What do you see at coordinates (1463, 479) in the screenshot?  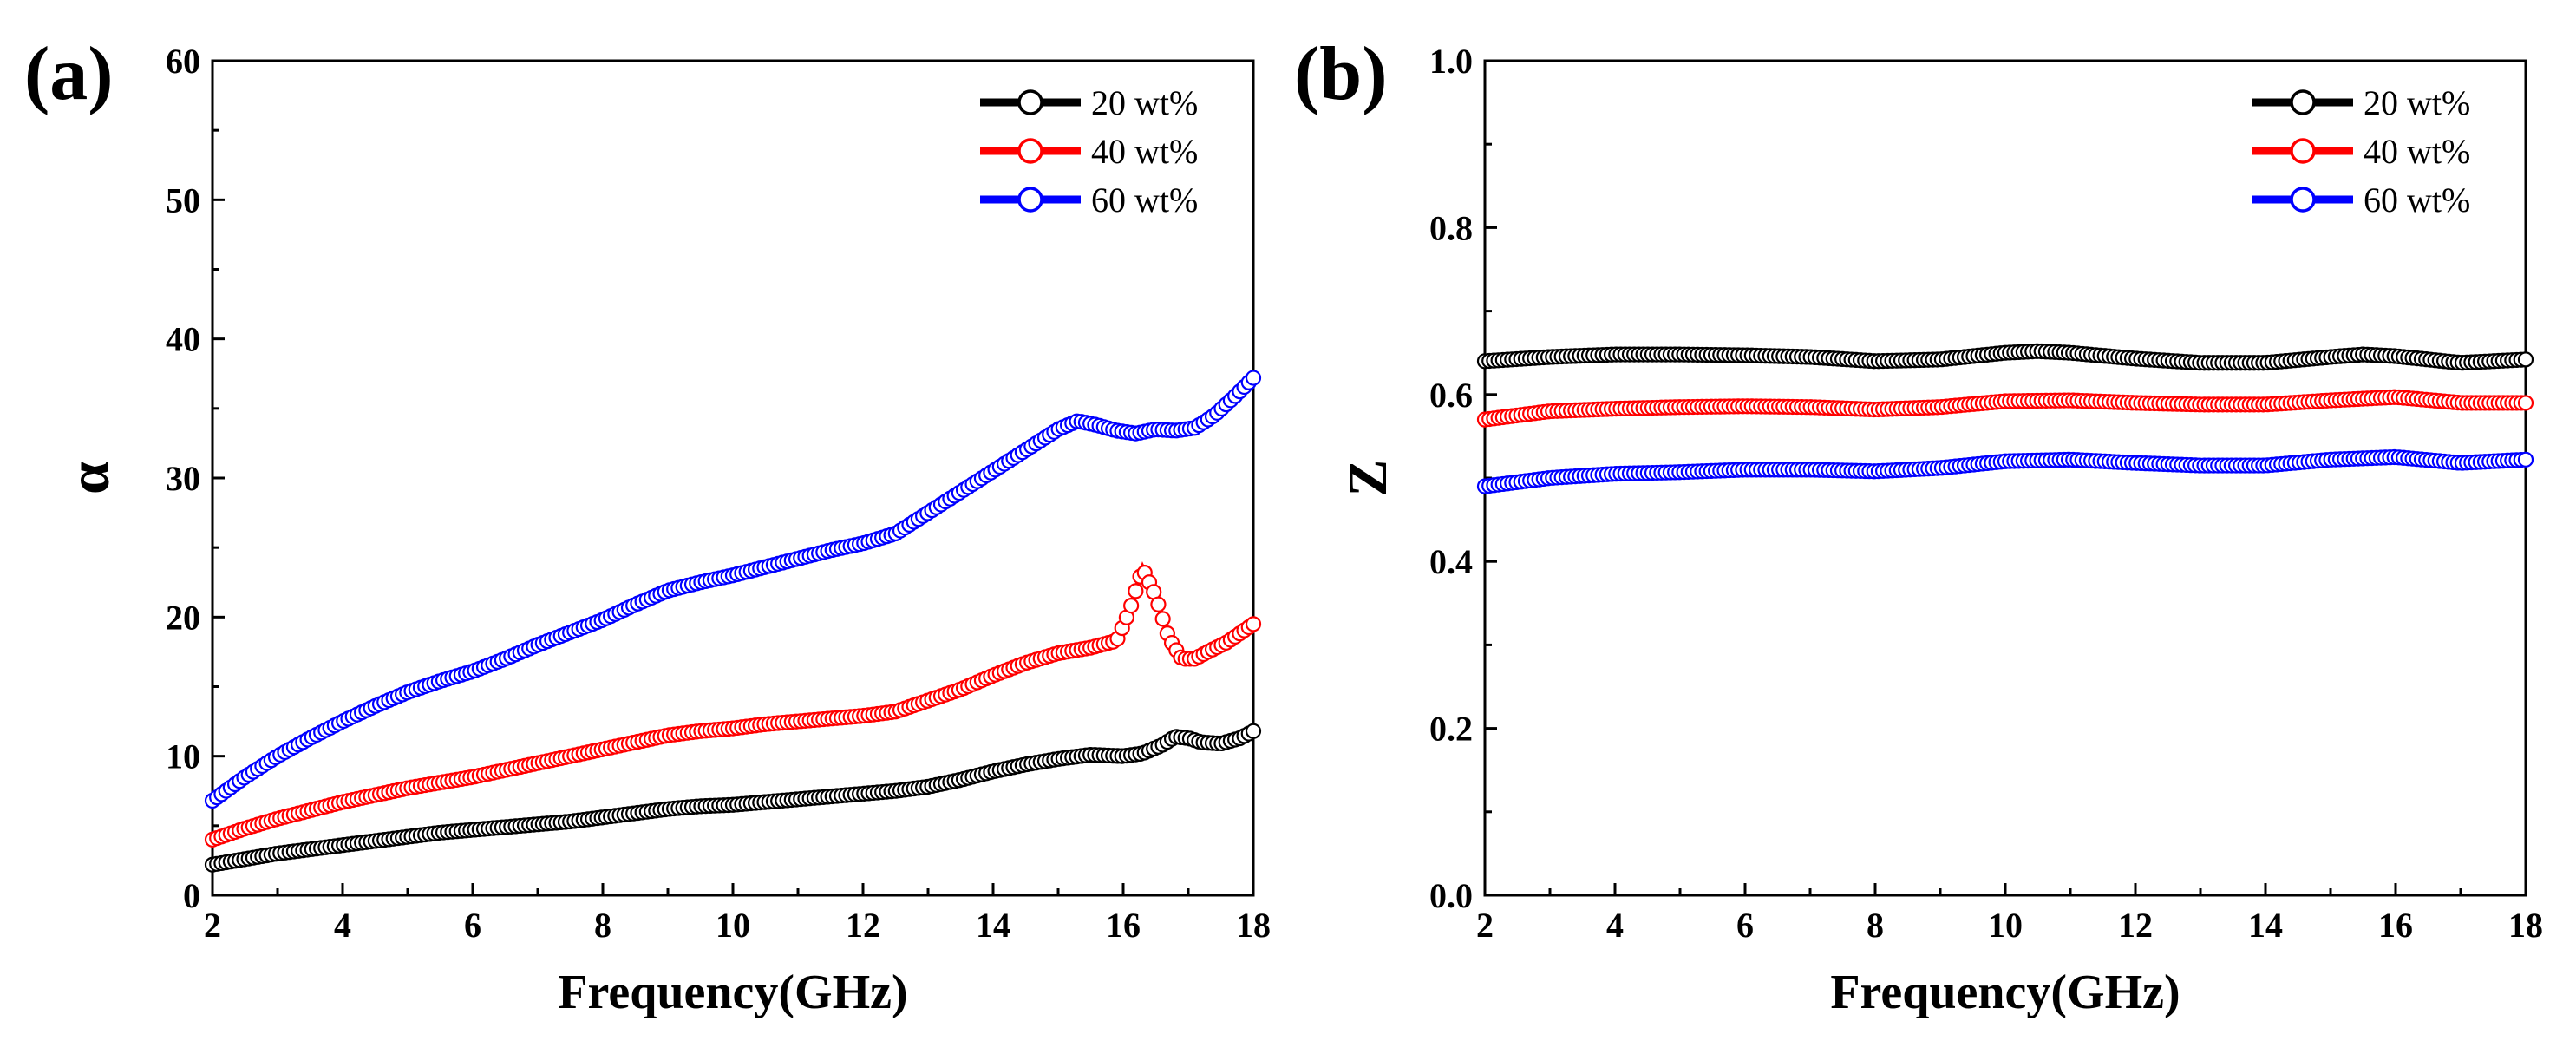 I see `panel-b-y-axis: 0.0 0.2 0.4 0.6 0.8 1.0` at bounding box center [1463, 479].